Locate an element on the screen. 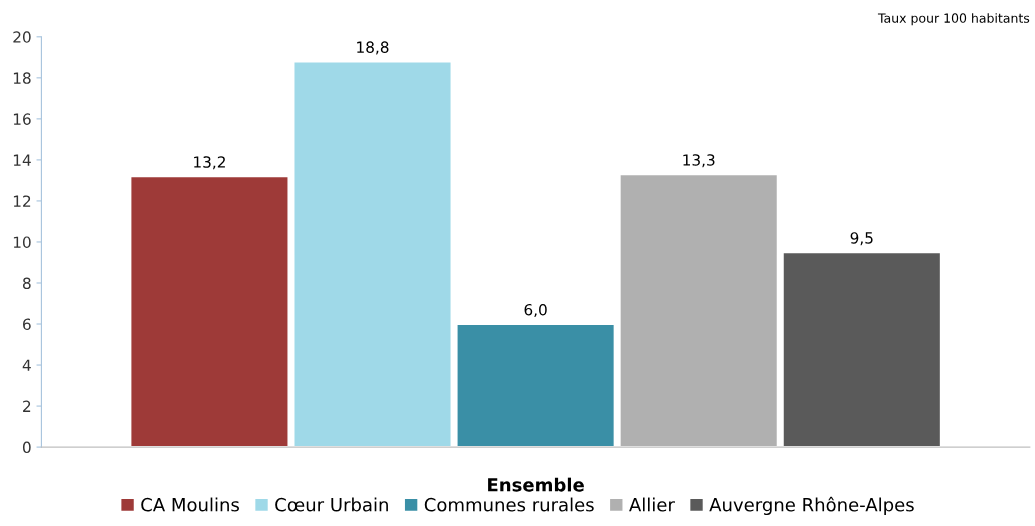 This screenshot has width=1035, height=526. y-tick-label: 4 is located at coordinates (26, 365).